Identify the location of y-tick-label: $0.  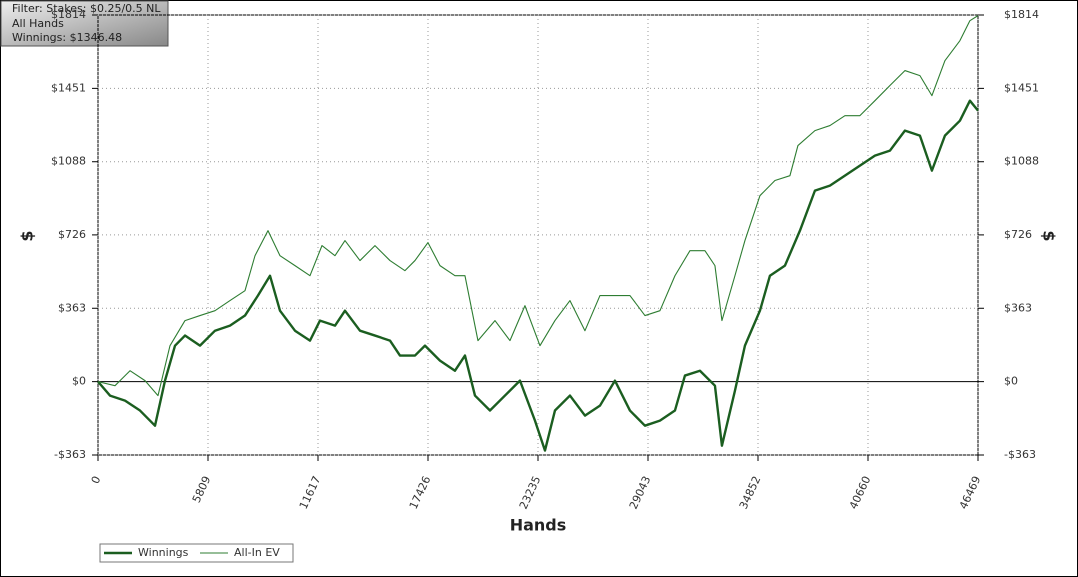
(79, 381).